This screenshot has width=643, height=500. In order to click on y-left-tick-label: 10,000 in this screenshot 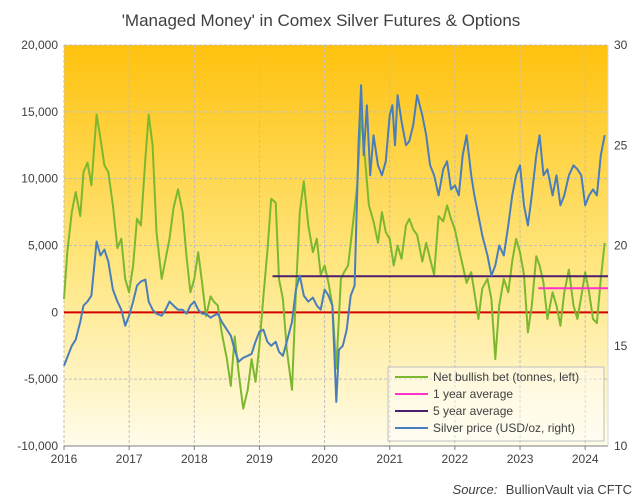, I will do `click(39, 179)`.